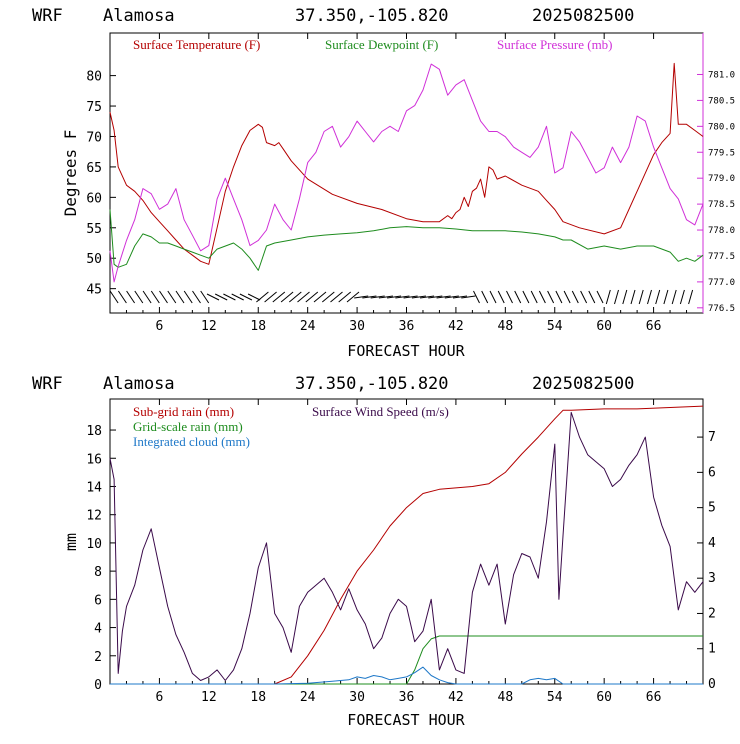  What do you see at coordinates (555, 697) in the screenshot?
I see `p2-xtick-label: 54` at bounding box center [555, 697].